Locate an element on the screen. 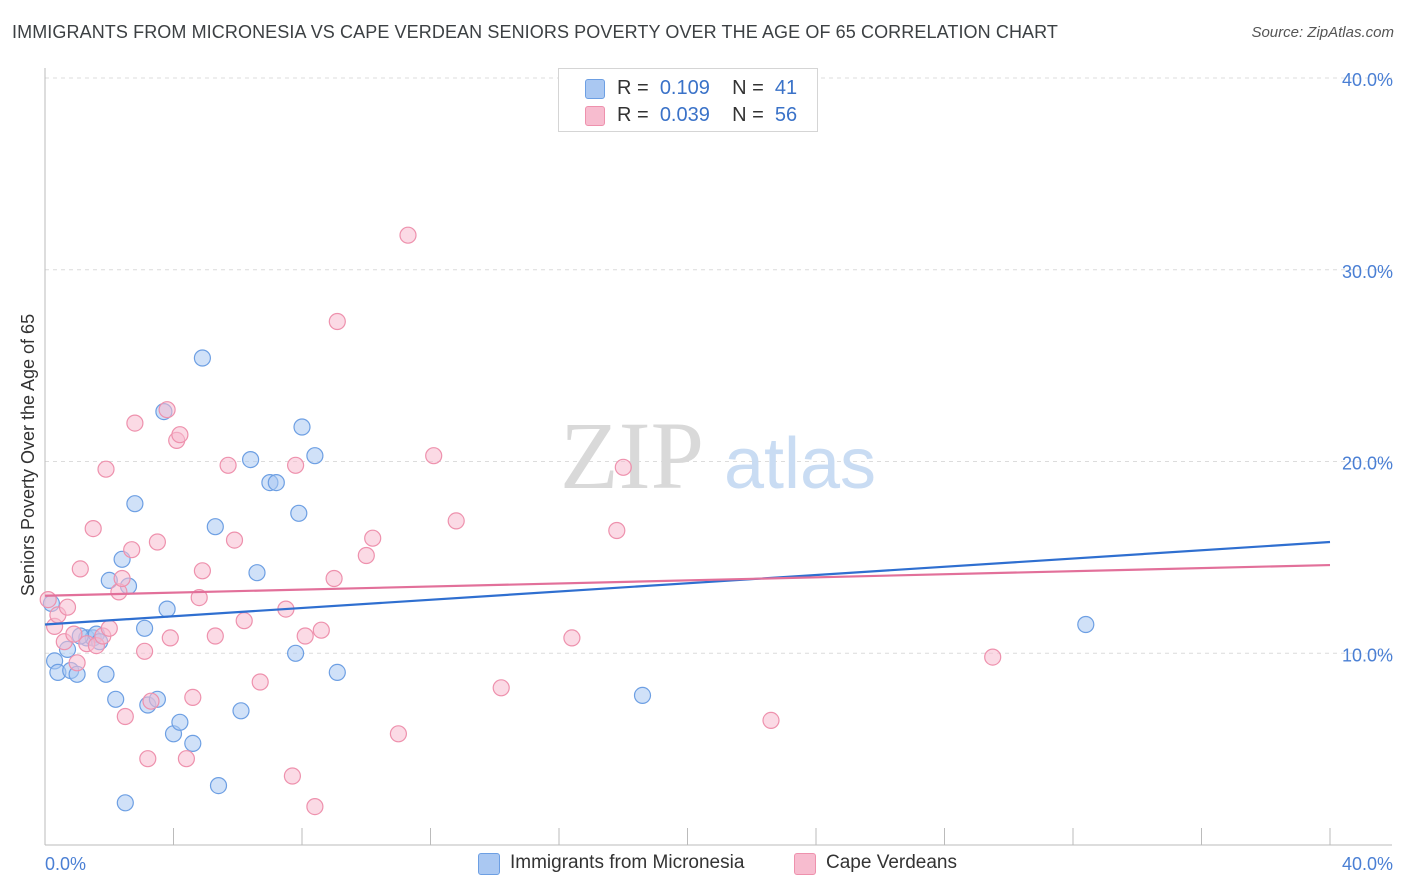 The width and height of the screenshot is (1406, 892). legend-n-value: 41 is located at coordinates (786, 88).